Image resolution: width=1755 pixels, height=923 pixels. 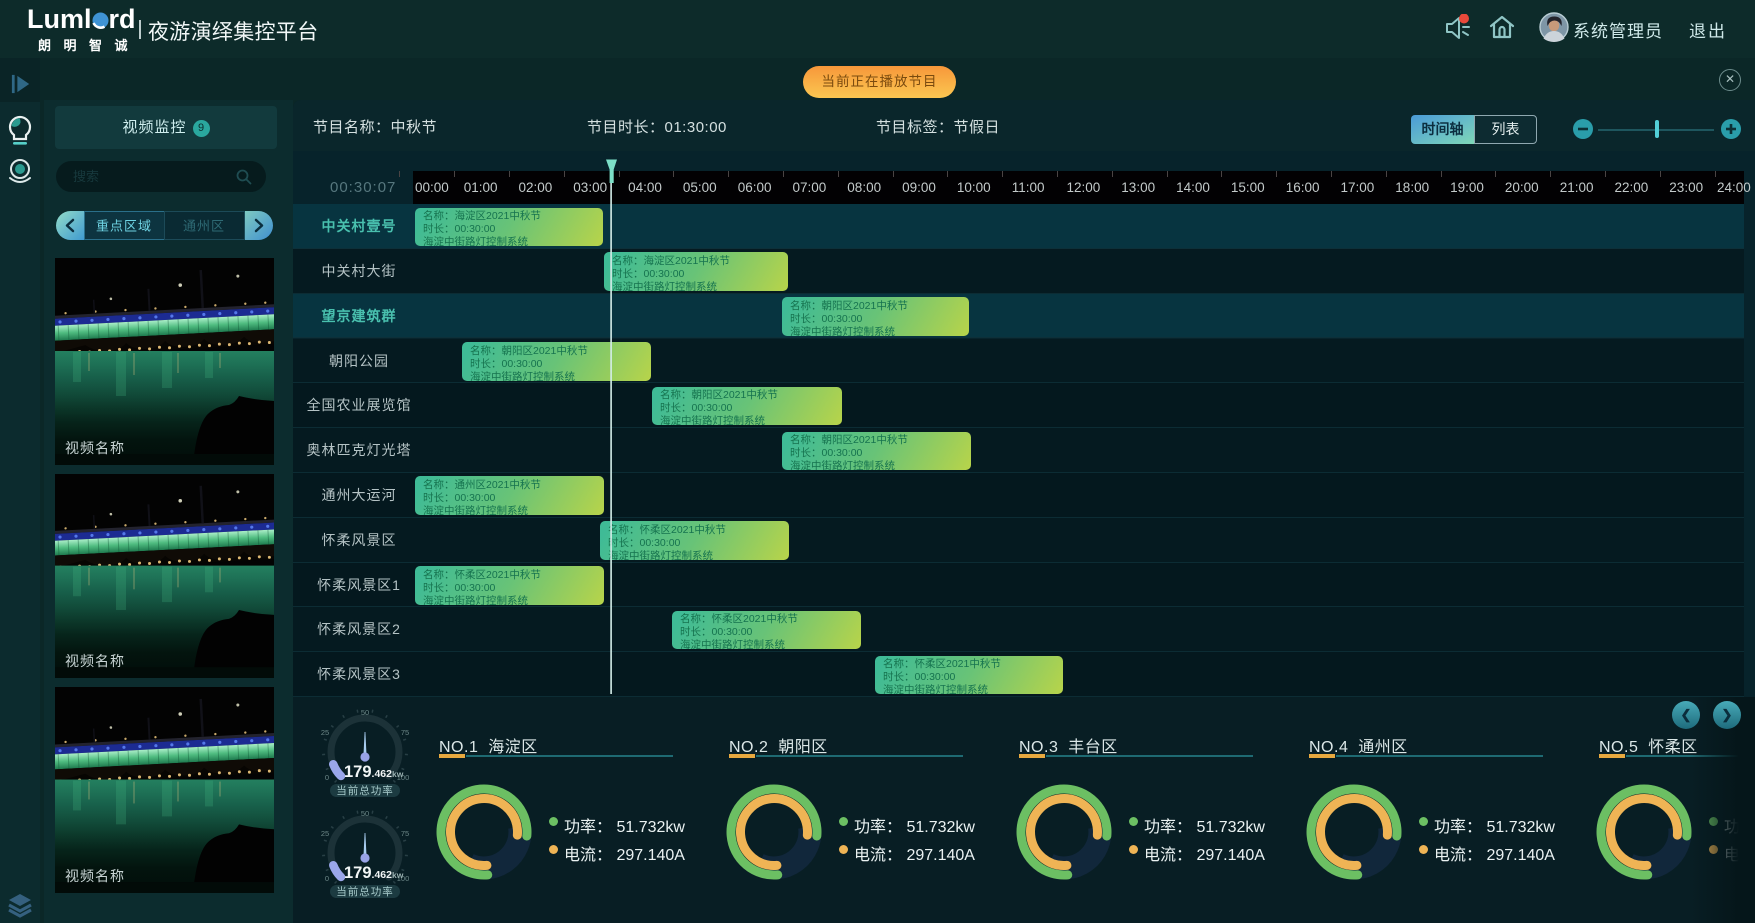 I want to click on svg-text: 通州区, so click(x=204, y=226).